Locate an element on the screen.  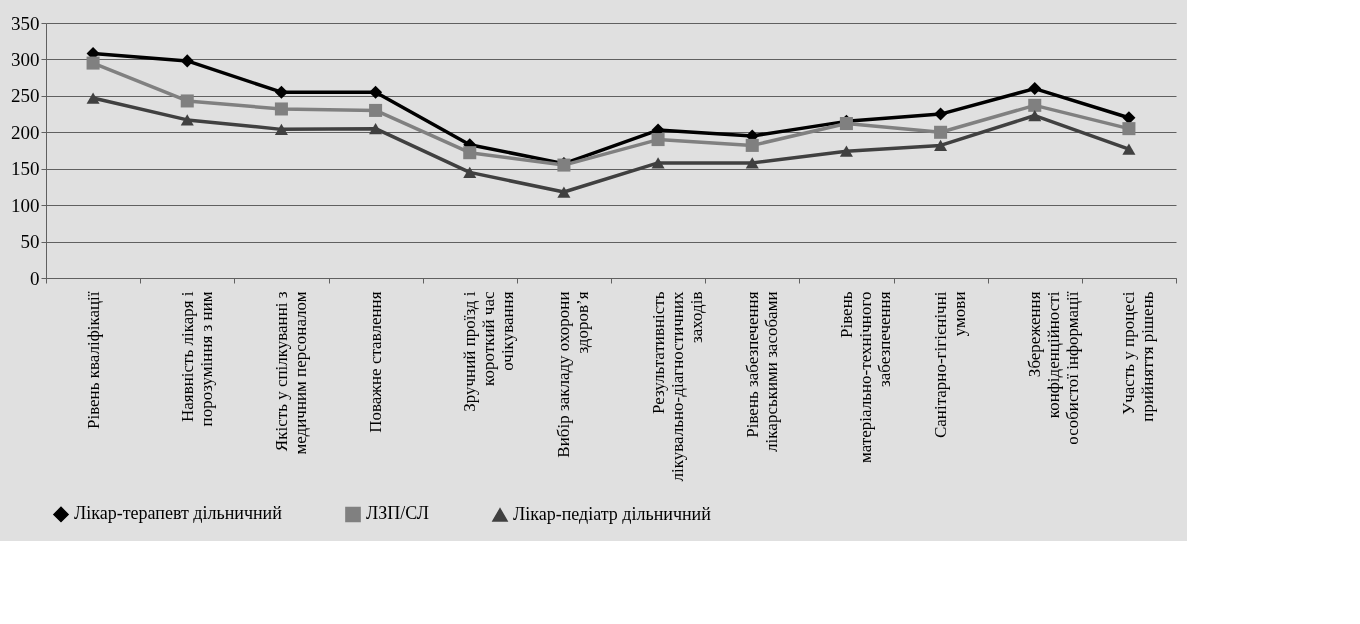
legend-label: Лікар-педіатр дільничний is located at coordinates (612, 513).